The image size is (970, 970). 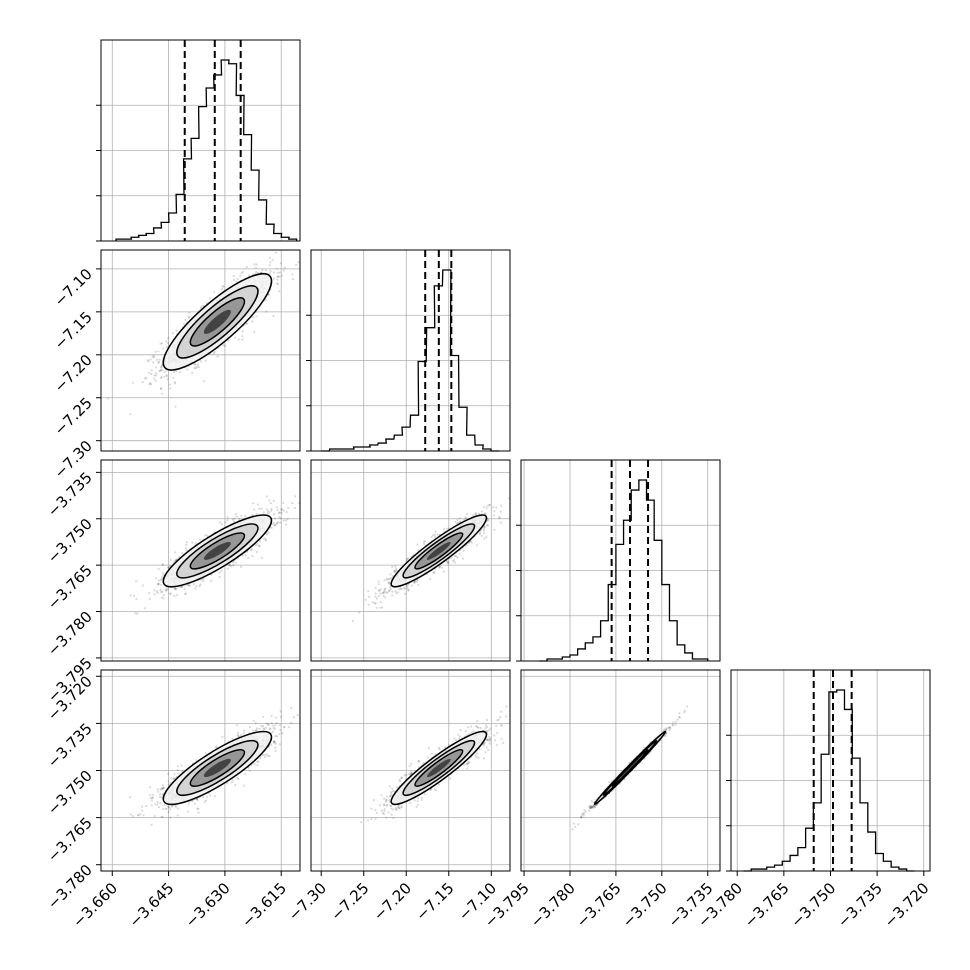 I want to click on histogram-steps, so click(x=206, y=150).